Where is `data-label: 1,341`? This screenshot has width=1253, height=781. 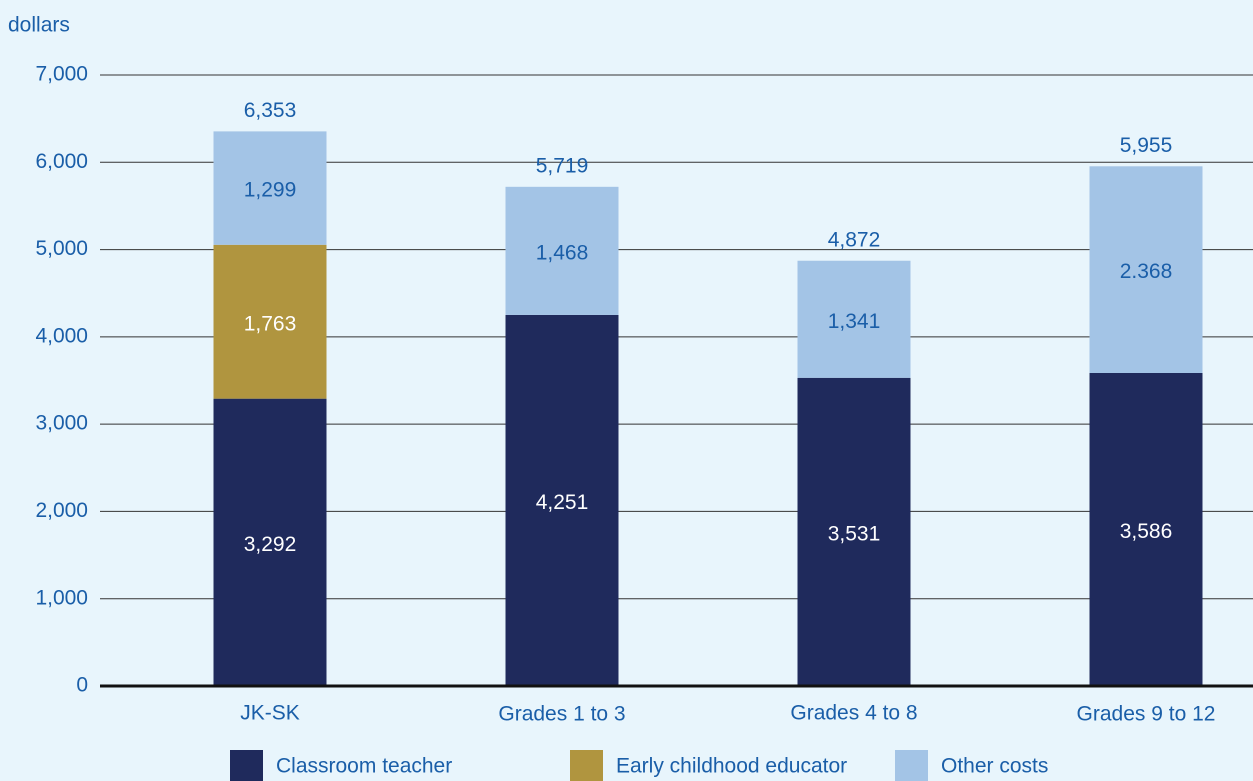
data-label: 1,341 is located at coordinates (854, 321).